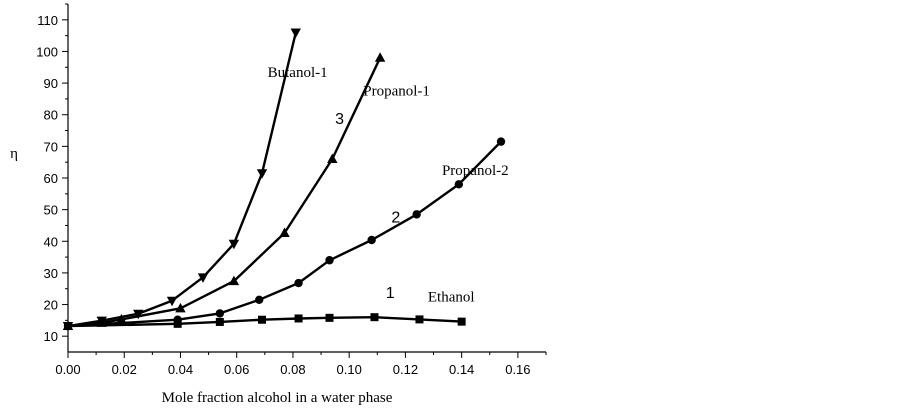 This screenshot has width=903, height=409. I want to click on x-tick-label: 0.04, so click(180, 369).